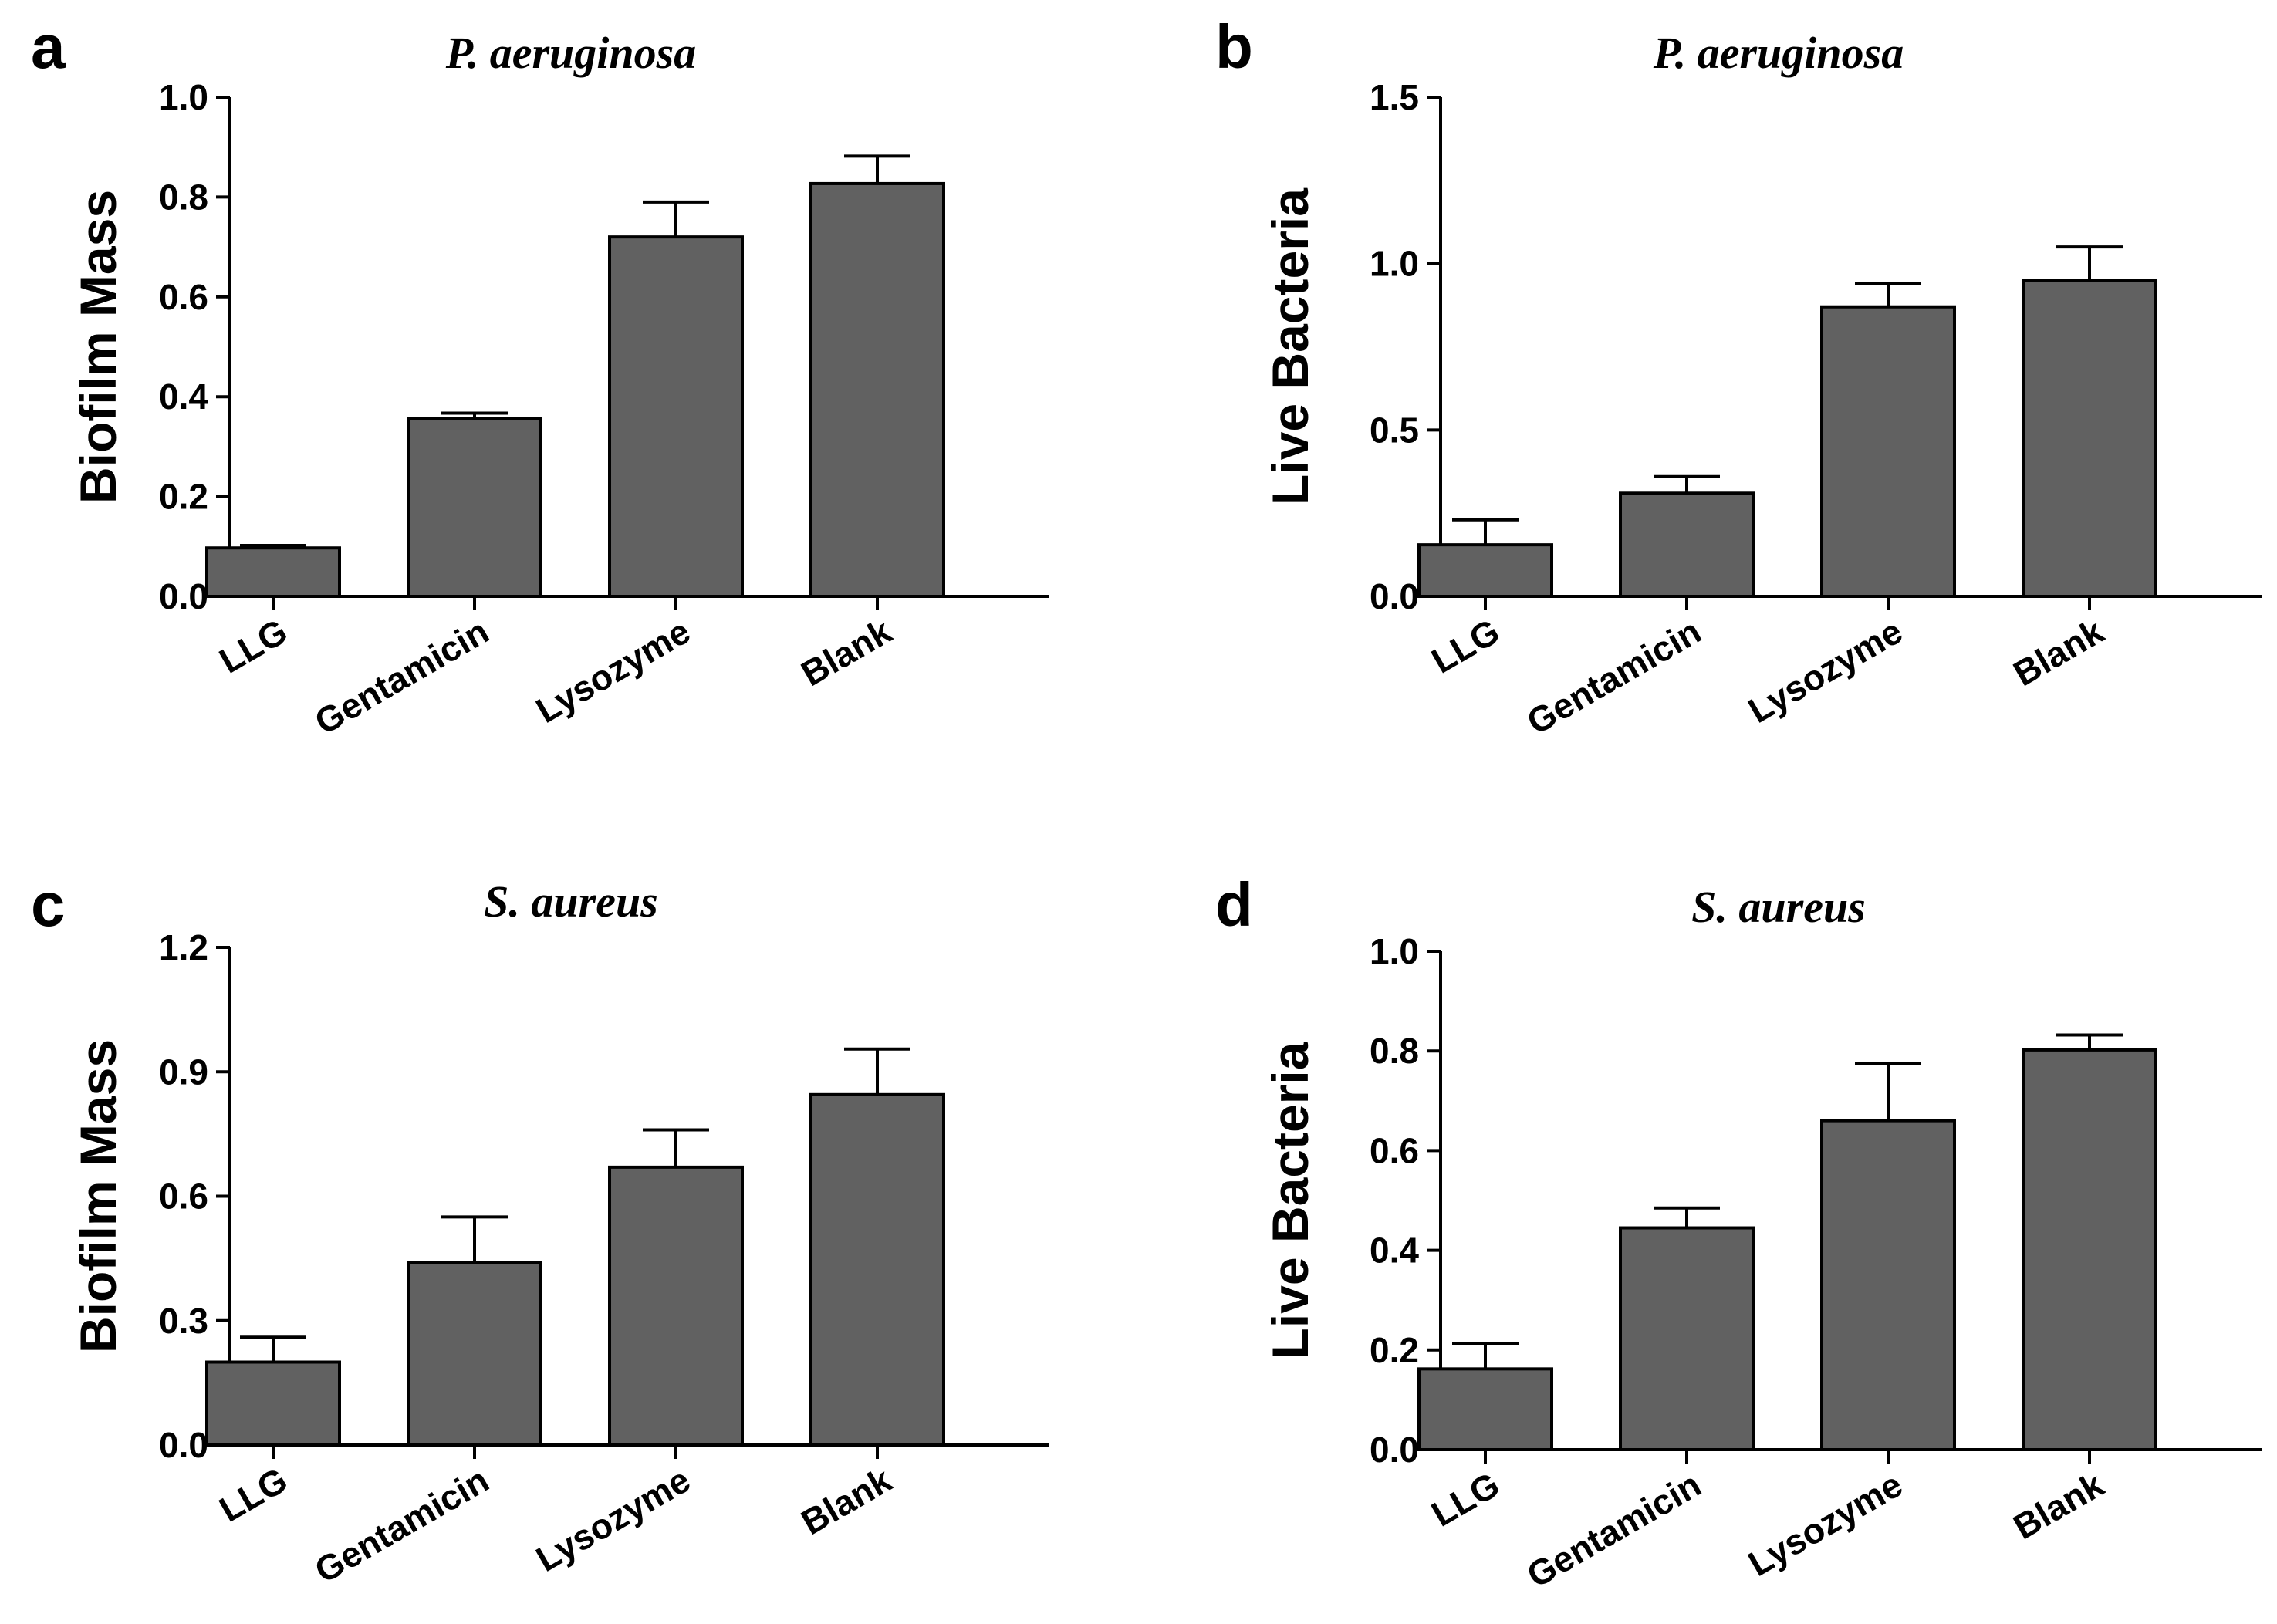 The image size is (2277, 1624). I want to click on y-tick-label: 0.9, so click(183, 1072).